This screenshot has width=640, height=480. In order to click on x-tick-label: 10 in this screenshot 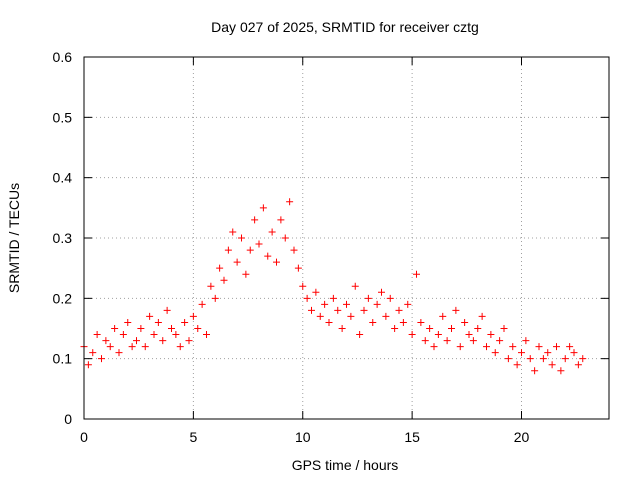, I will do `click(303, 437)`.